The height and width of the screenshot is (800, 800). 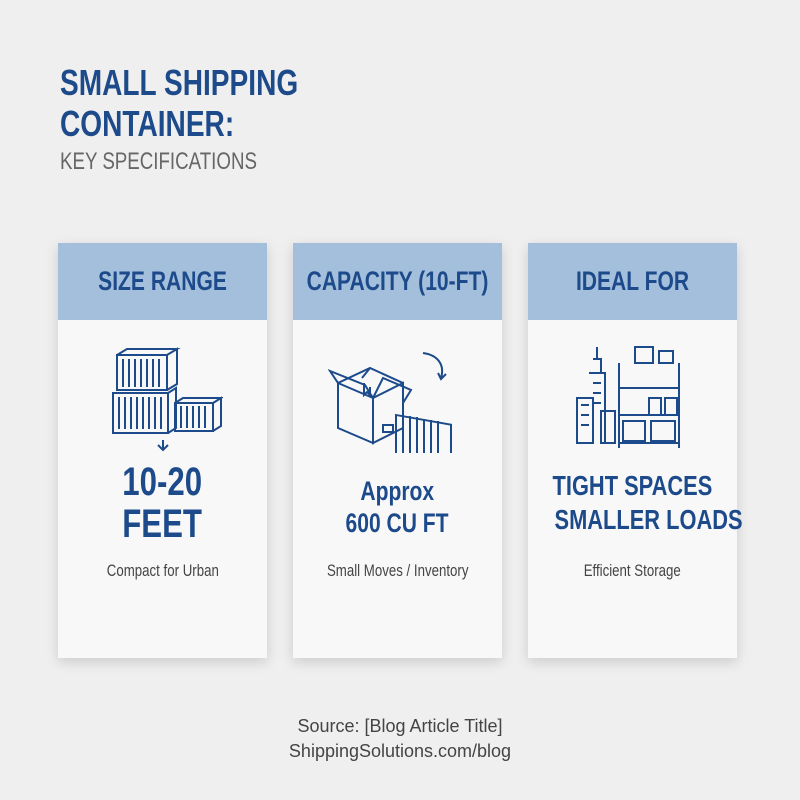 I want to click on card-header: SIZE RANGE, so click(x=162, y=281).